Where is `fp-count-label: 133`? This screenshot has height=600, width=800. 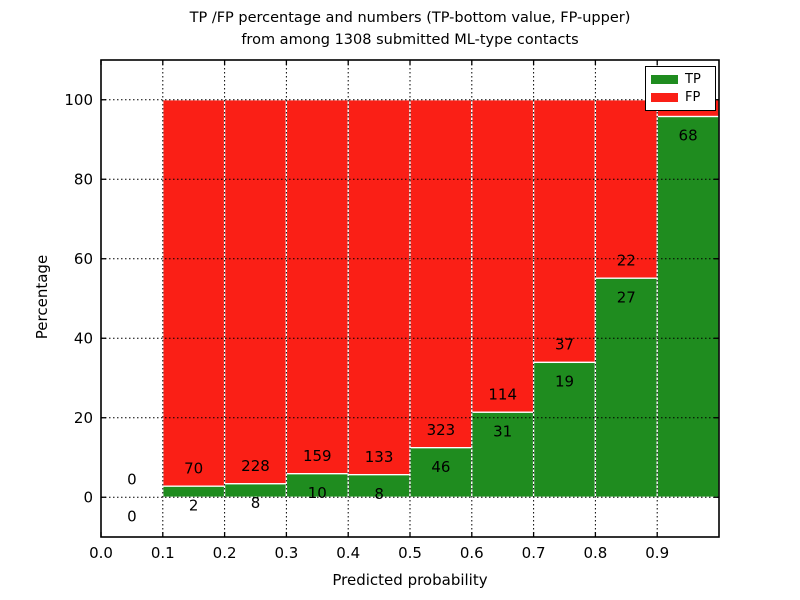
fp-count-label: 133 is located at coordinates (379, 457).